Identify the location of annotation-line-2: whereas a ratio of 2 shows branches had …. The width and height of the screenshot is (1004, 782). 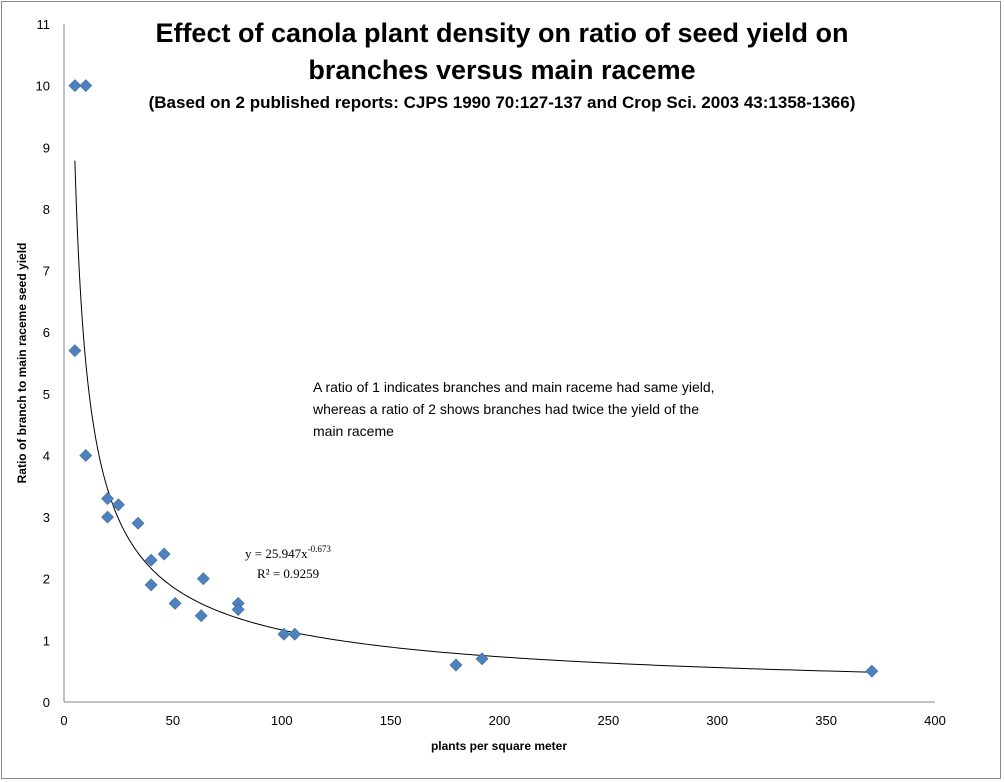
(505, 409).